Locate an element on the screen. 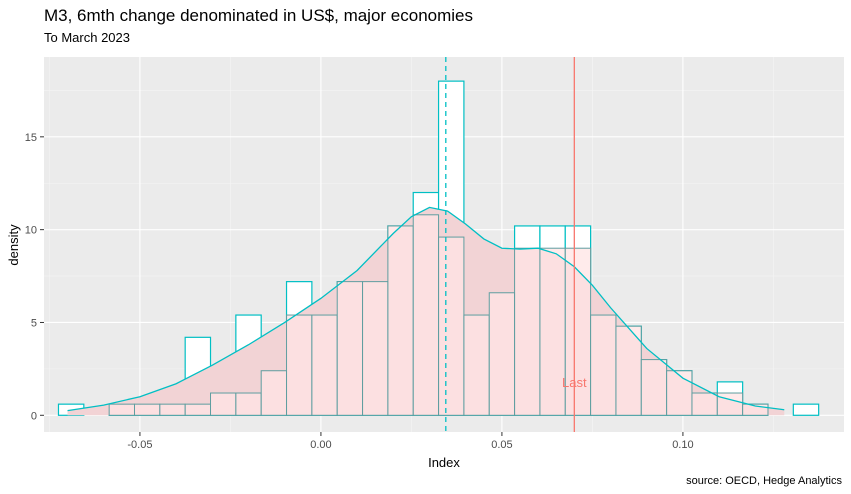  y-tick-label: 0 is located at coordinates (34, 416).